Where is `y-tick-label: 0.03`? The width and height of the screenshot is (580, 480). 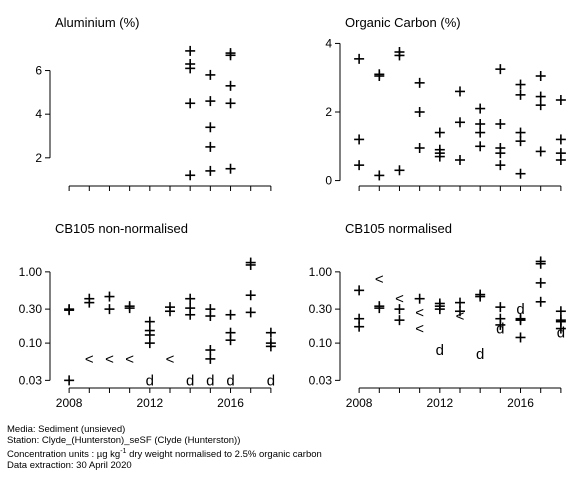
y-tick-label: 0.03 is located at coordinates (321, 380).